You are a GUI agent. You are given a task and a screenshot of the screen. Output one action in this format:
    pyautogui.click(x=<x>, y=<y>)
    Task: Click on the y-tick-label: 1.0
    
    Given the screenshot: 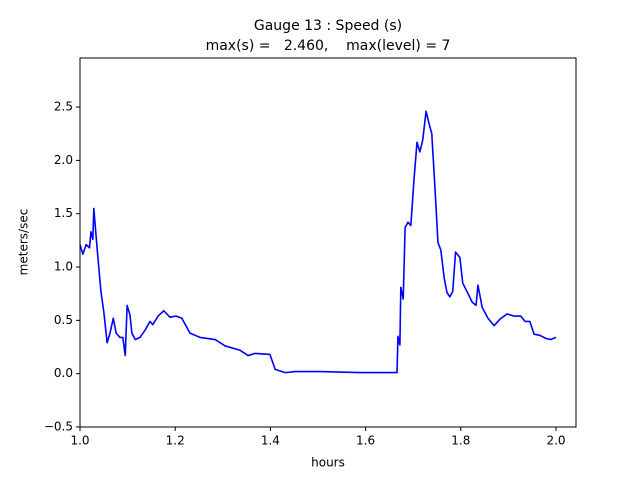 What is the action you would take?
    pyautogui.click(x=63, y=267)
    